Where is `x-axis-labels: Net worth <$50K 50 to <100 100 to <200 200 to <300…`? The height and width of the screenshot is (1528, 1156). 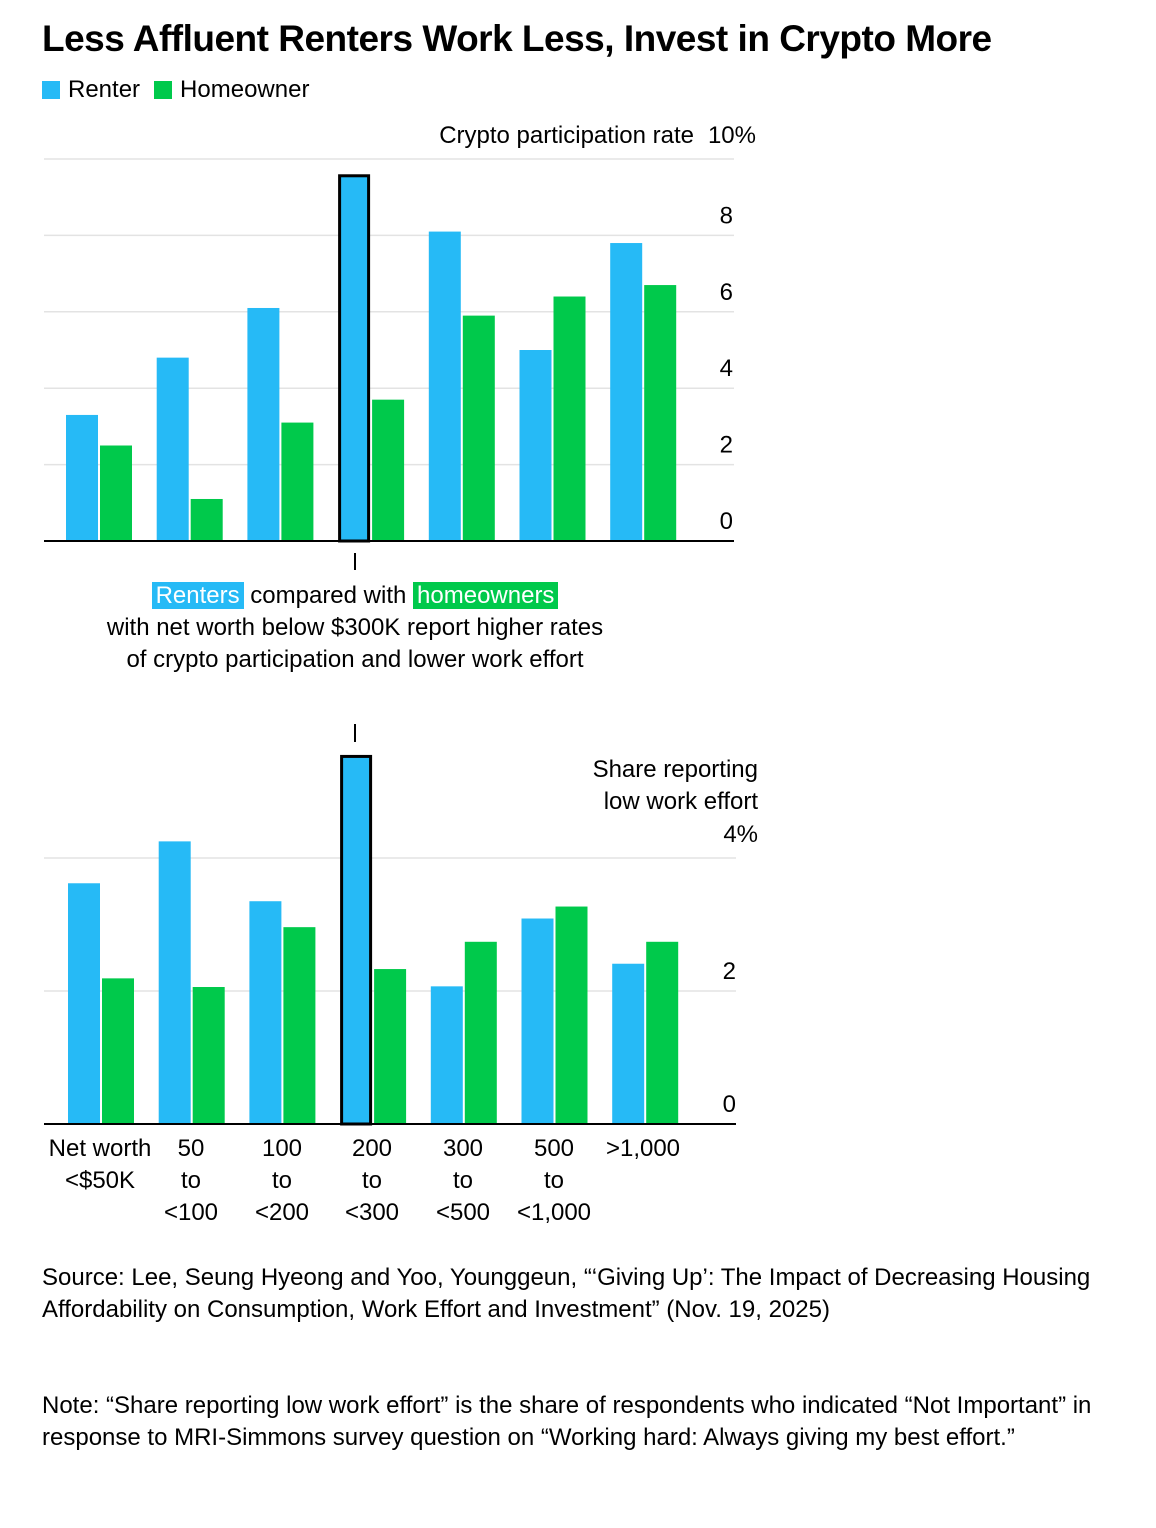 x-axis-labels: Net worth <$50K 50 to <100 100 to <200 200 to <300… is located at coordinates (364, 1180).